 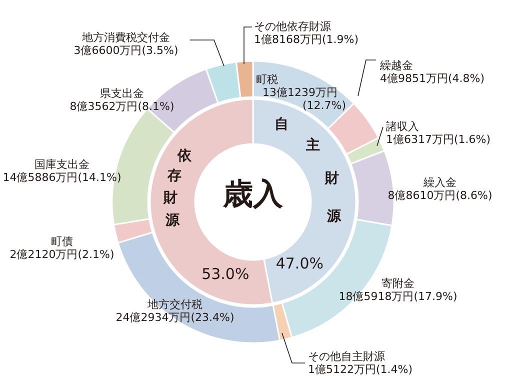 I want to click on data-label: 2億2120万円(2.1%), so click(x=62, y=255).